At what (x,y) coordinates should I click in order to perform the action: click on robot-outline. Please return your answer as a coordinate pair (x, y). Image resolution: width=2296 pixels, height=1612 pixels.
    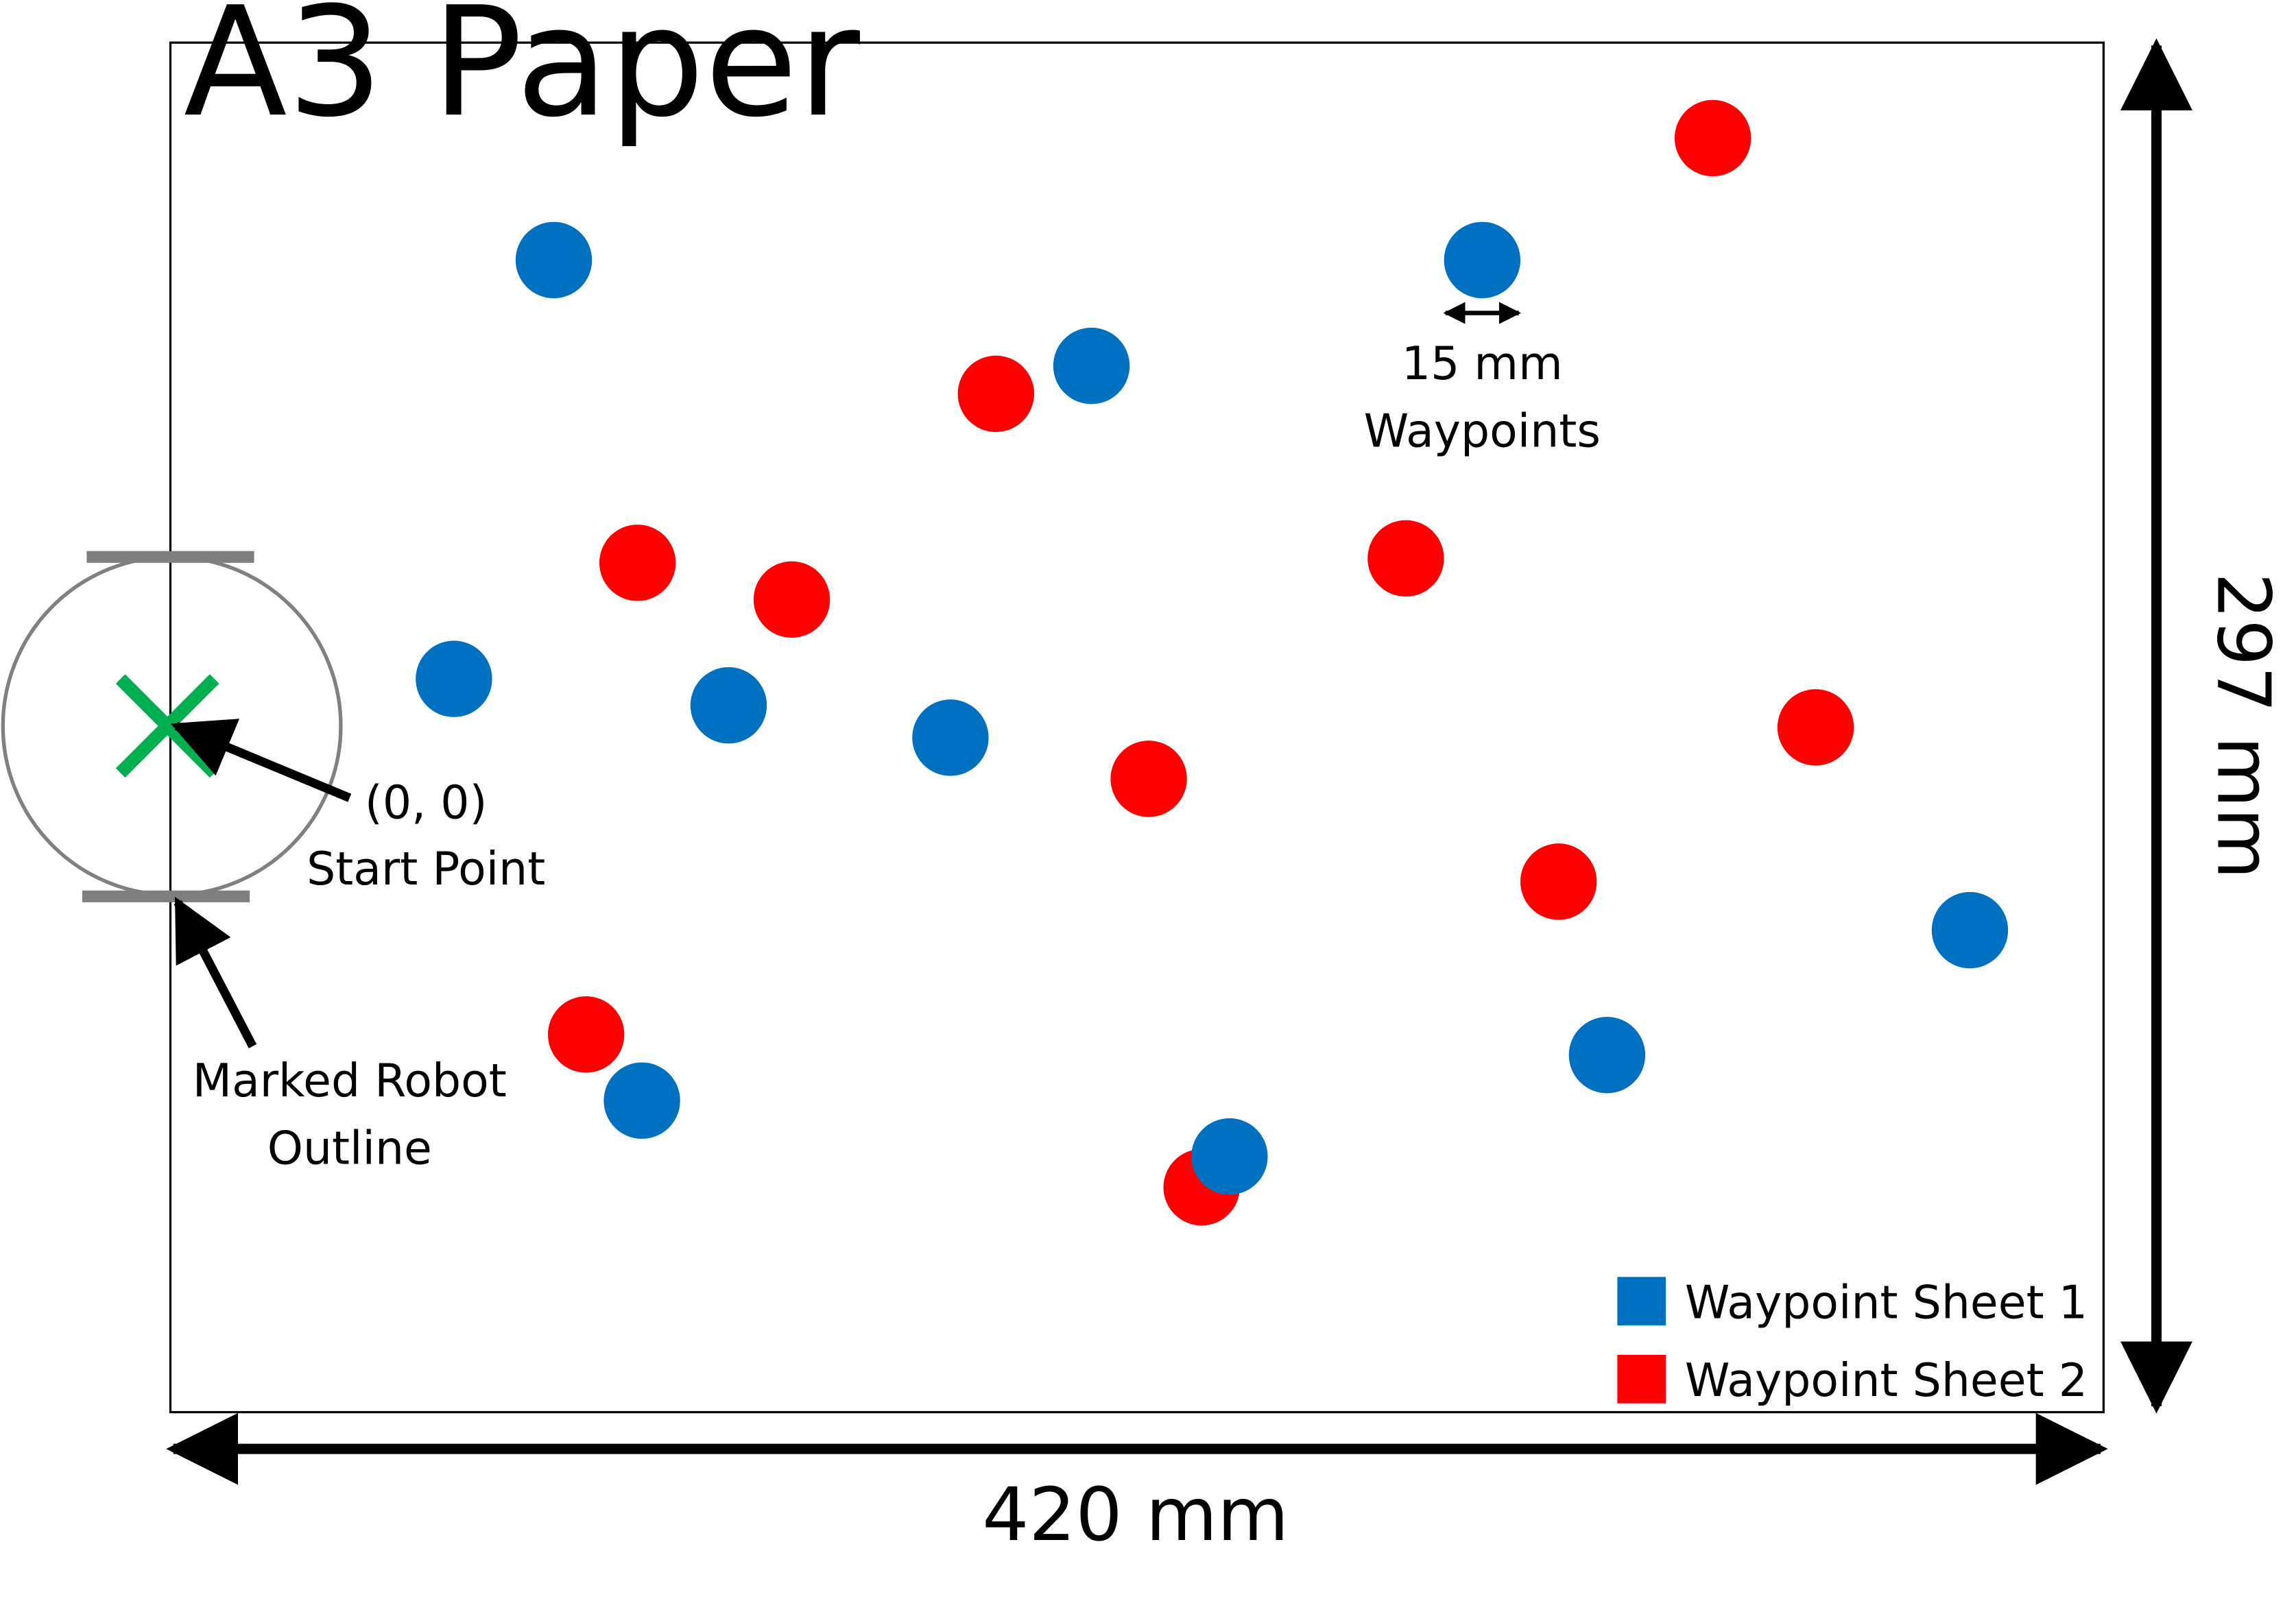
    Looking at the image, I should click on (172, 726).